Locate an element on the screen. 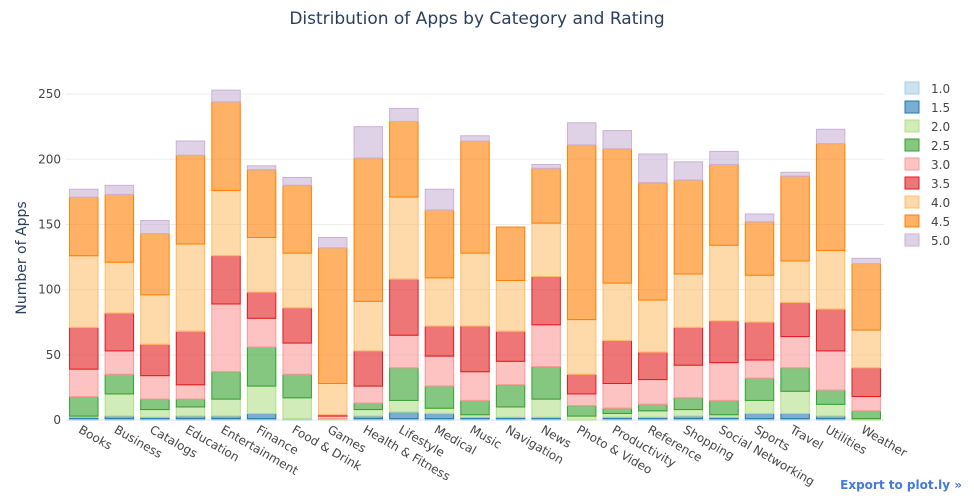  legend-label: 1.5 is located at coordinates (940, 108).